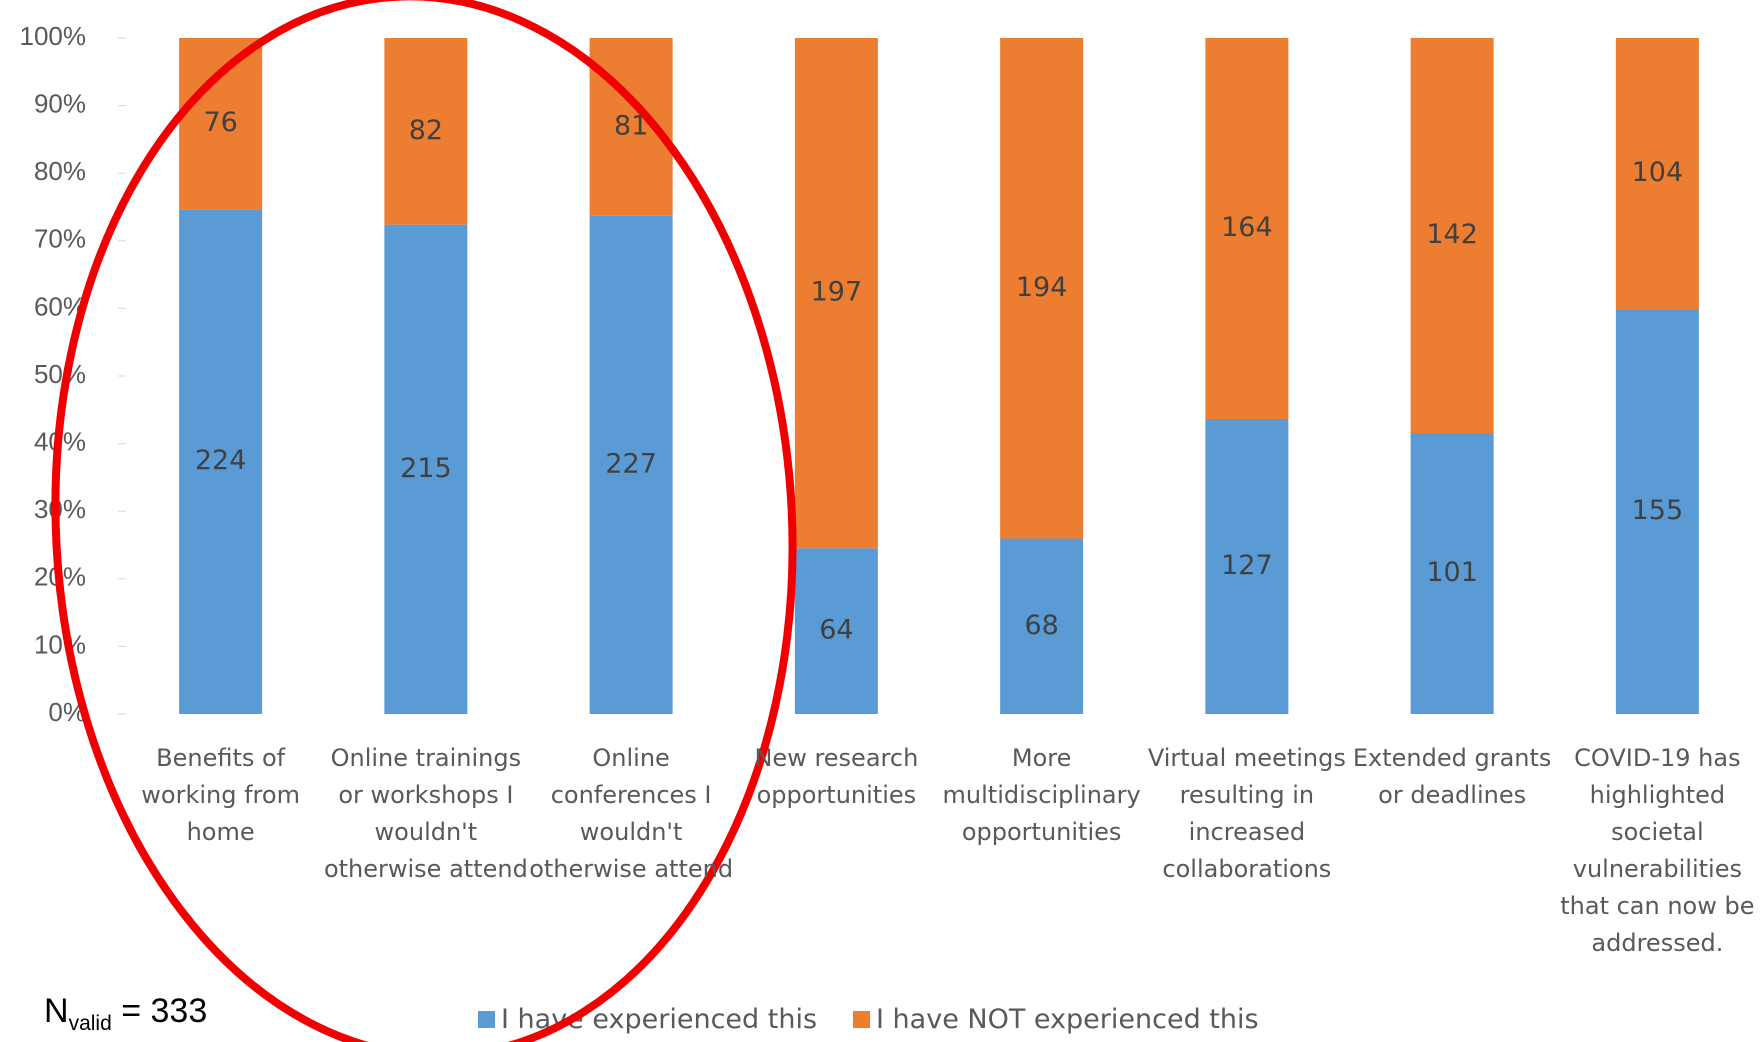 The width and height of the screenshot is (1761, 1042). I want to click on y-tick-label: 40%, so click(60, 441).